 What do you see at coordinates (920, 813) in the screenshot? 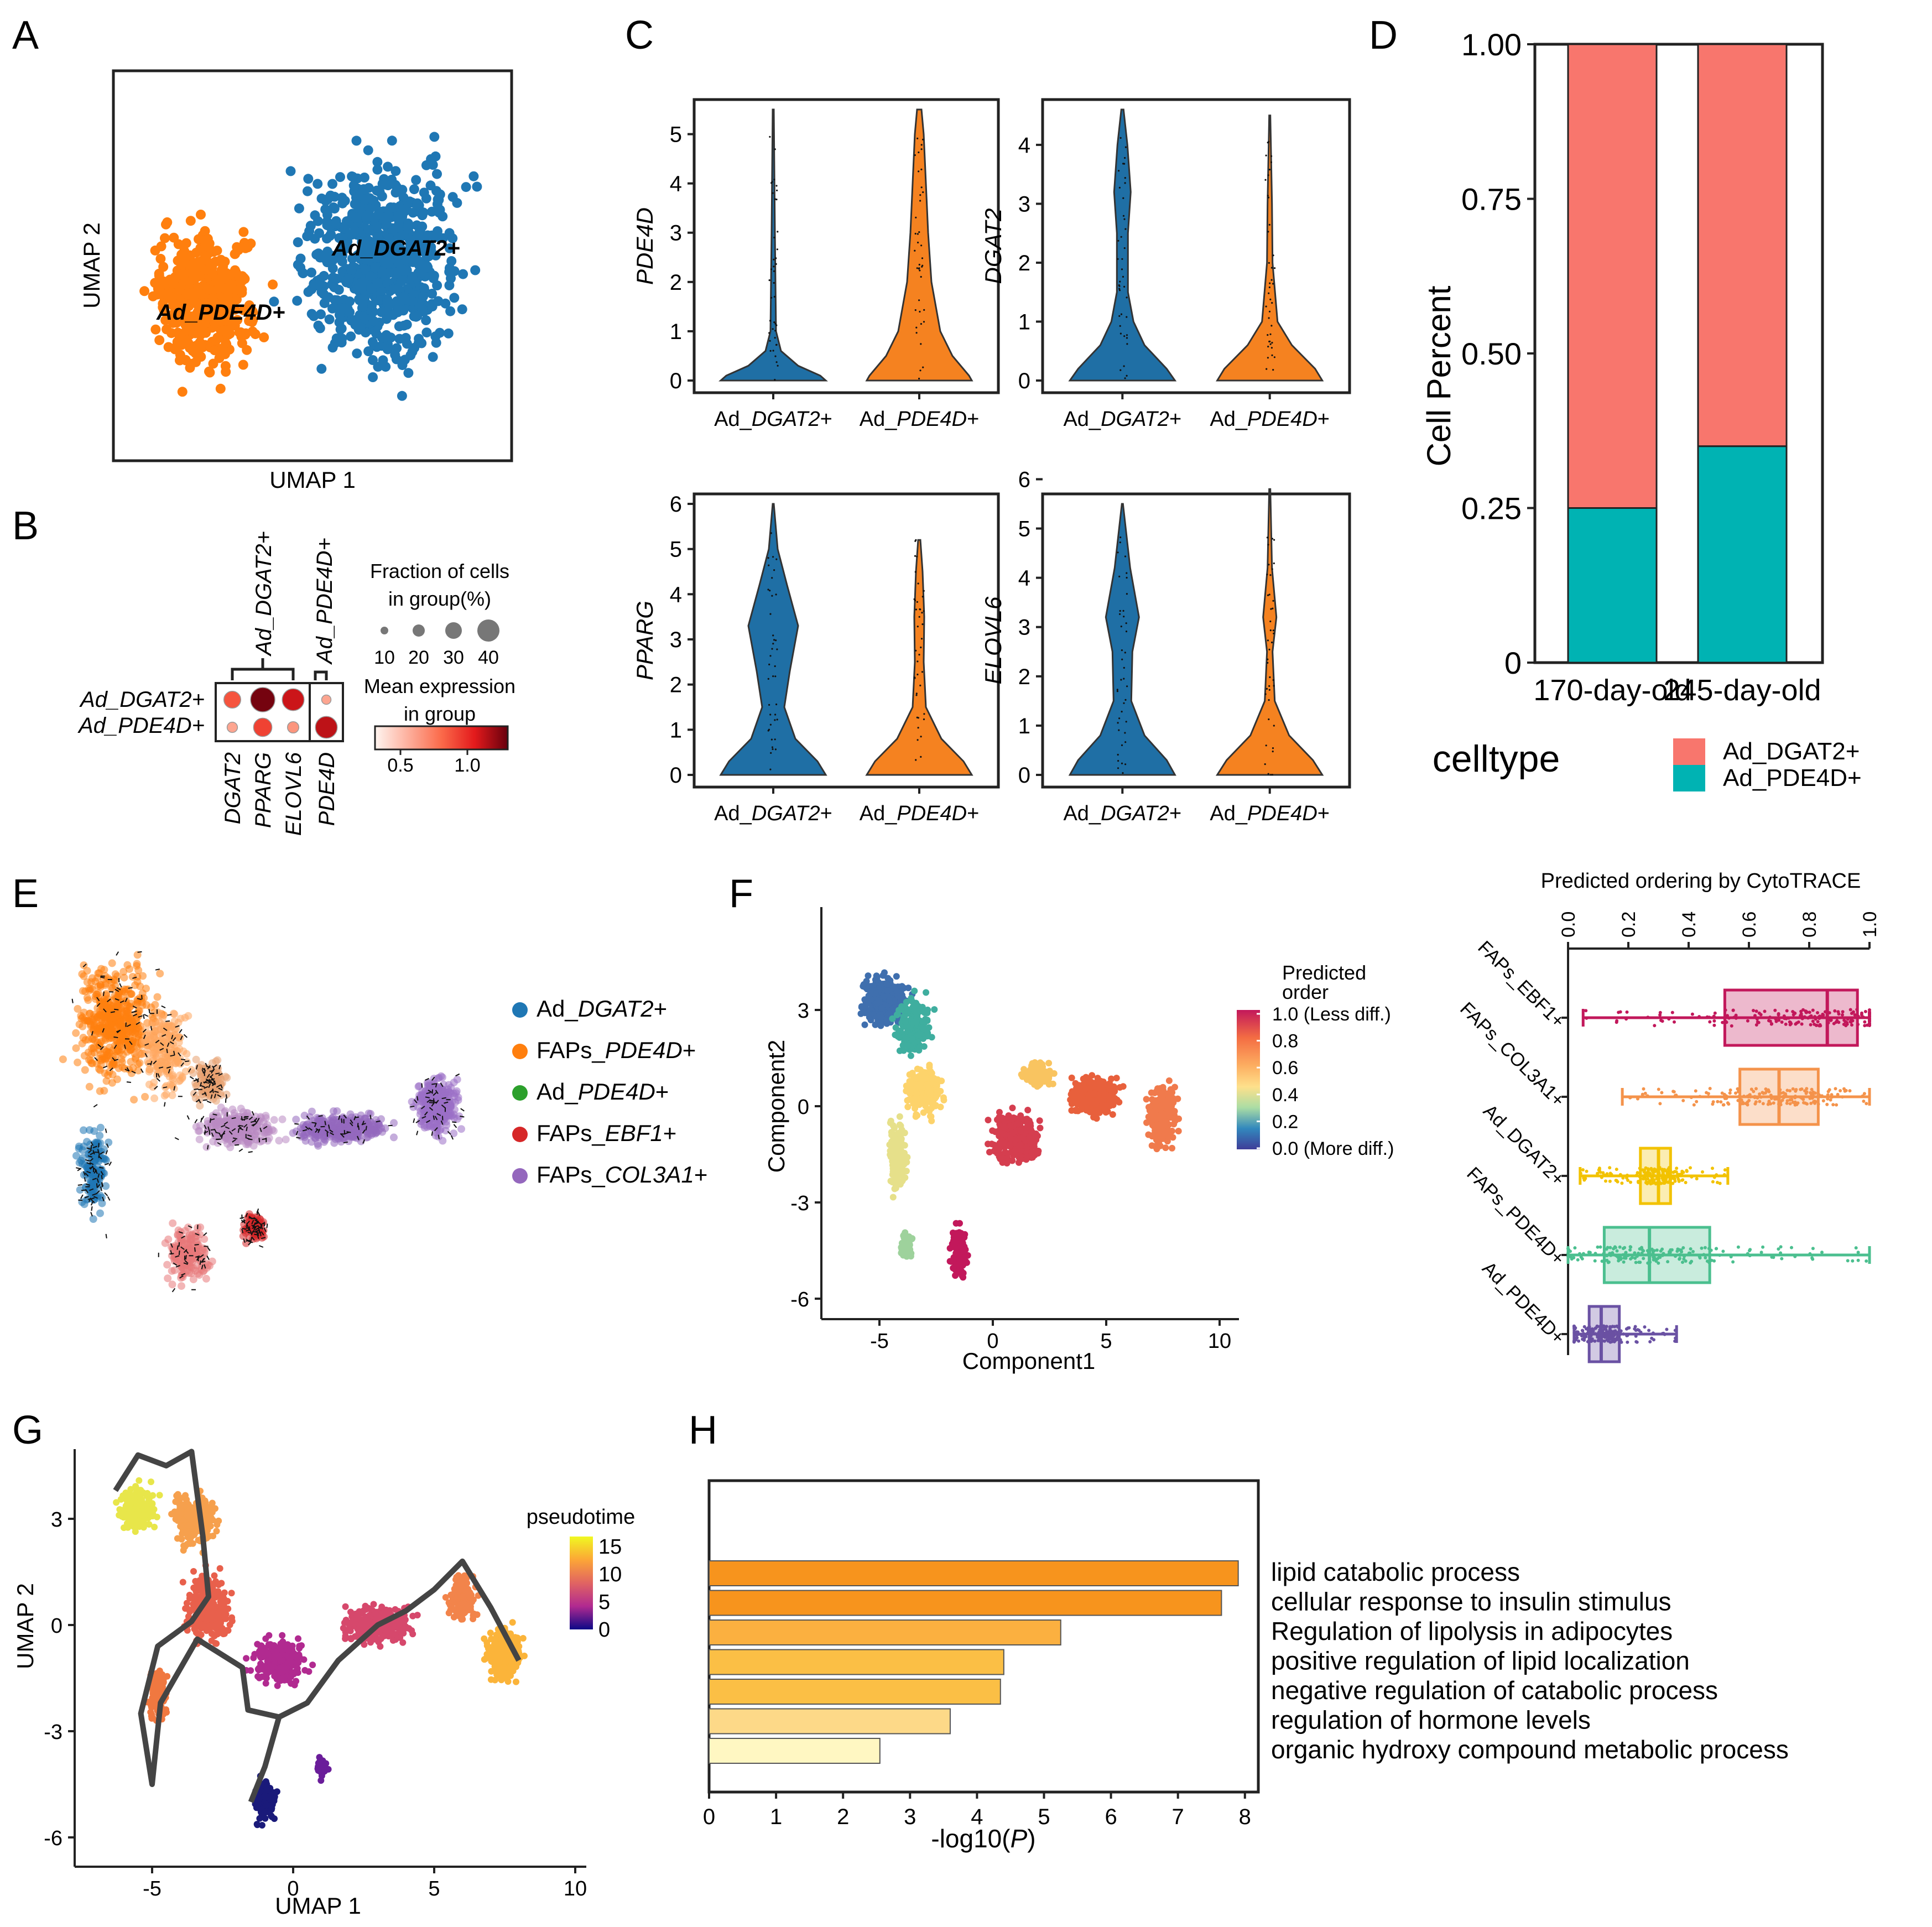
I see `violin-xtick-label: Ad_PDE4D+` at bounding box center [920, 813].